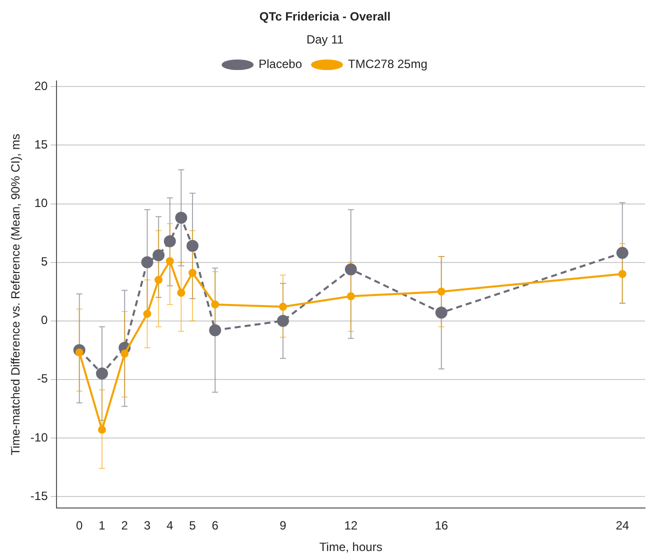 The image size is (660, 559). I want to click on legend-label: Placebo, so click(280, 64).